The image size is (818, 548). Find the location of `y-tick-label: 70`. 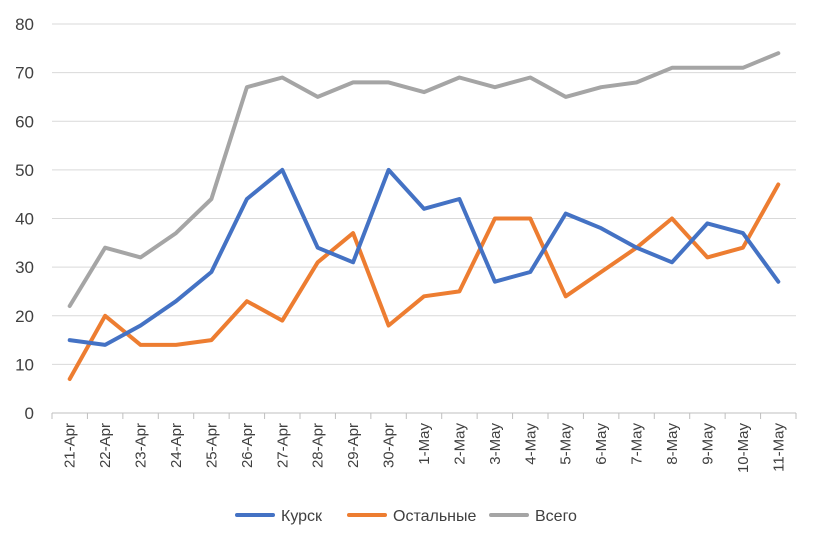

y-tick-label: 70 is located at coordinates (24, 73).